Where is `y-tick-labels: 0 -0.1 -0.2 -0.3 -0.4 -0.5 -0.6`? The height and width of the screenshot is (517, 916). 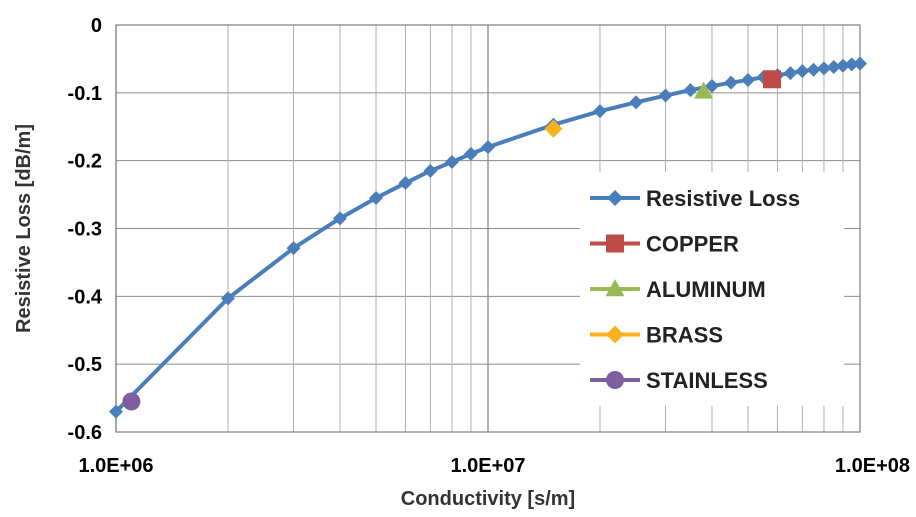 y-tick-labels: 0 -0.1 -0.2 -0.3 -0.4 -0.5 -0.6 is located at coordinates (85, 229).